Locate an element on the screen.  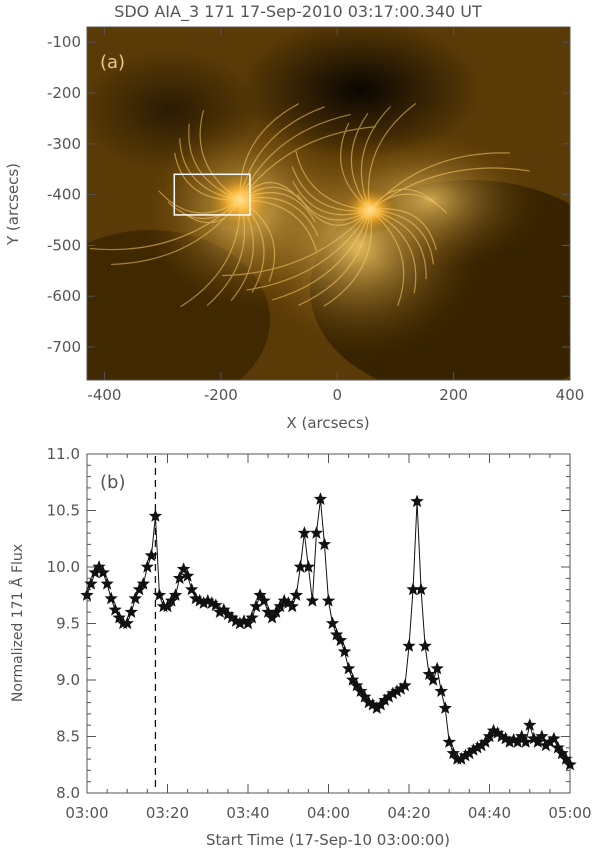
y-tick-label: -200 is located at coordinates (64, 93).